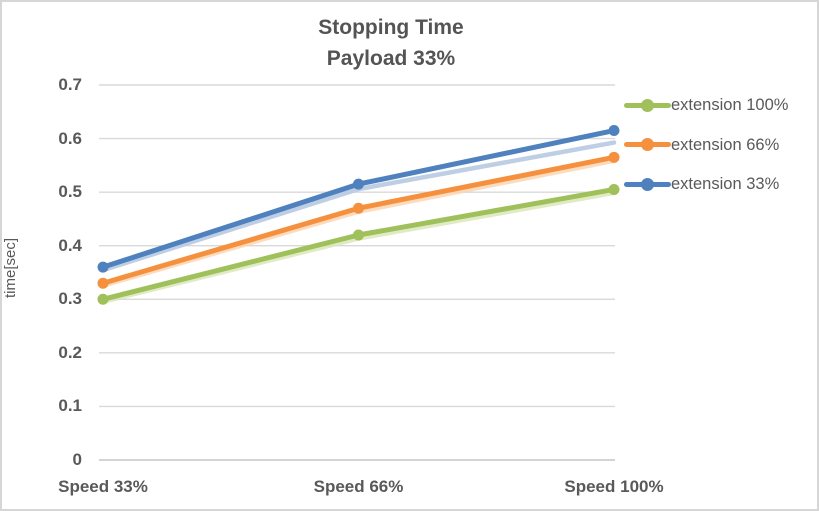 The image size is (819, 511). What do you see at coordinates (70, 84) in the screenshot?
I see `y-tick-label: 0.7` at bounding box center [70, 84].